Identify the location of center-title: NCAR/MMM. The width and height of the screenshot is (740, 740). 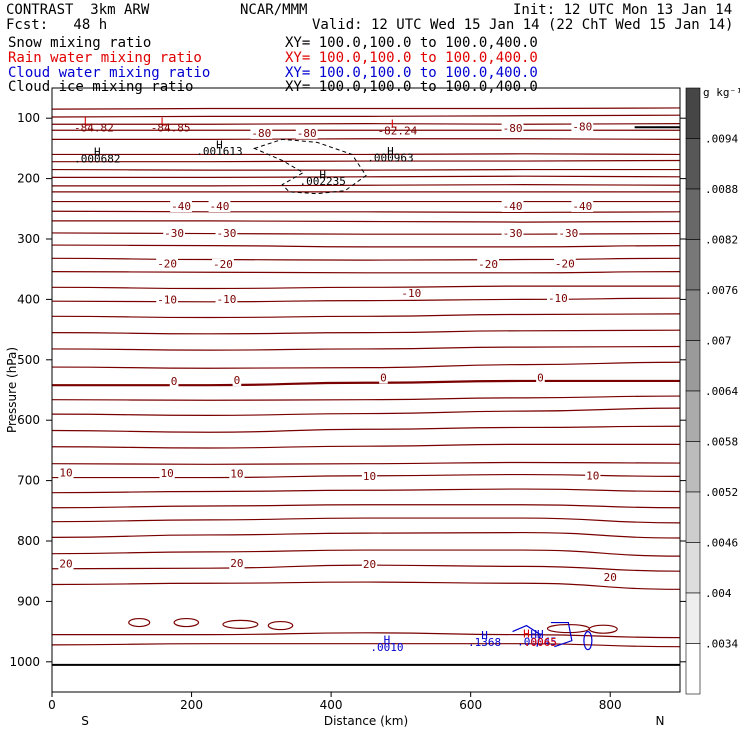
(274, 10).